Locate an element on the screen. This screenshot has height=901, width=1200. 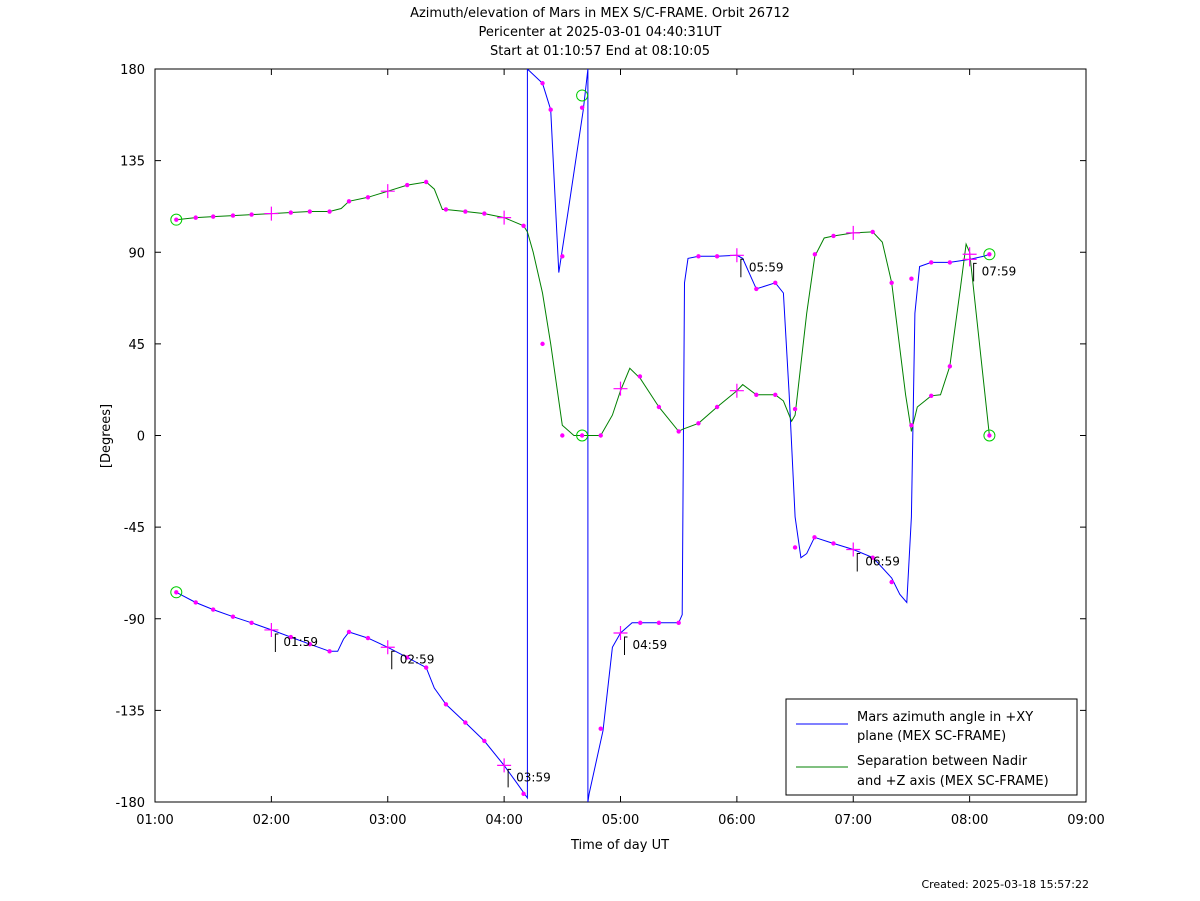
y-tick-label: 45 is located at coordinates (136, 345).